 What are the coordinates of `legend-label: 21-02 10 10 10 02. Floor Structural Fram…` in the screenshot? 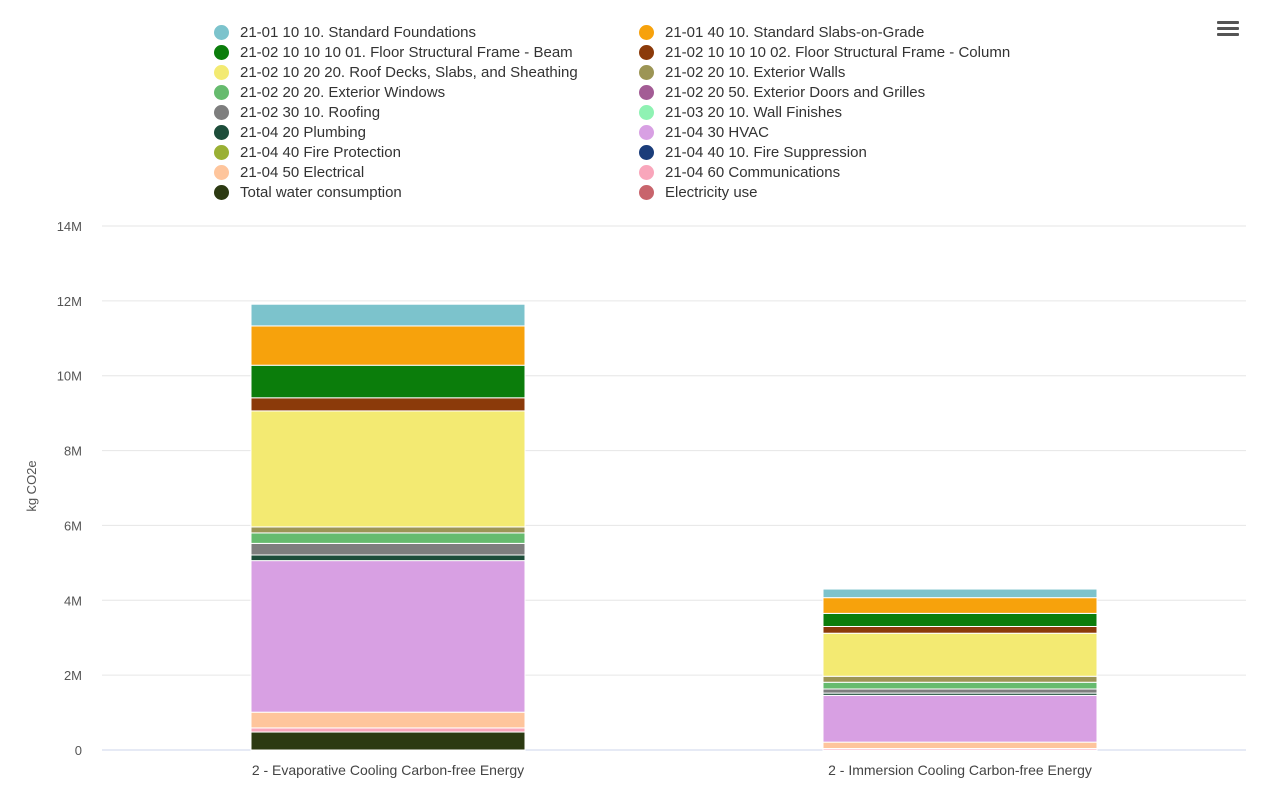 It's located at (838, 52).